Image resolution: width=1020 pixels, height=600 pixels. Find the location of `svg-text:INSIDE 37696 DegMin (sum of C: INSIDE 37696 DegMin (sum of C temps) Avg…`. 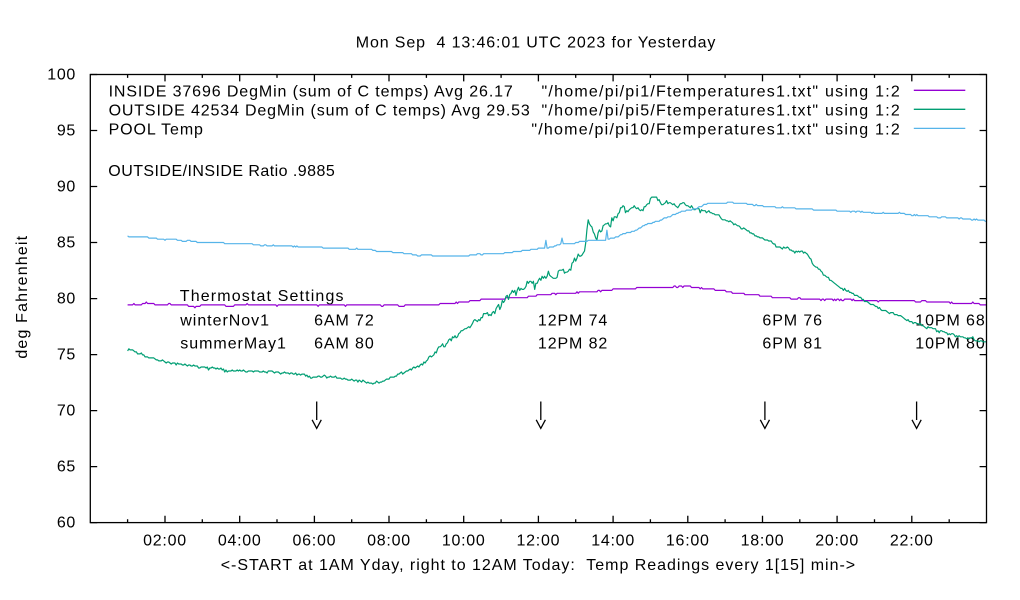

svg-text:INSIDE 37696 DegMin (sum of C: INSIDE 37696 DegMin (sum of C temps) Avg… is located at coordinates (311, 92).